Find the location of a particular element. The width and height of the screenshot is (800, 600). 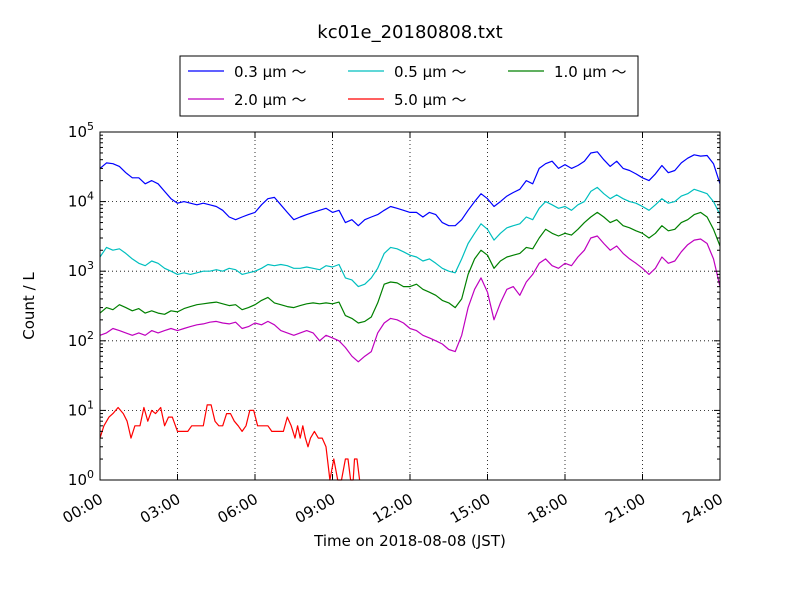

x-tick-label: 18:00 is located at coordinates (548, 508).